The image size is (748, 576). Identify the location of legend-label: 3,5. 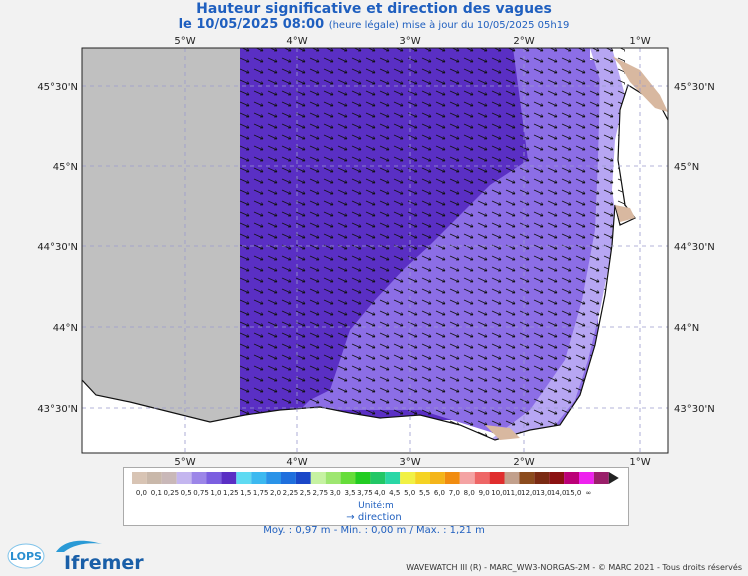
(349, 493).